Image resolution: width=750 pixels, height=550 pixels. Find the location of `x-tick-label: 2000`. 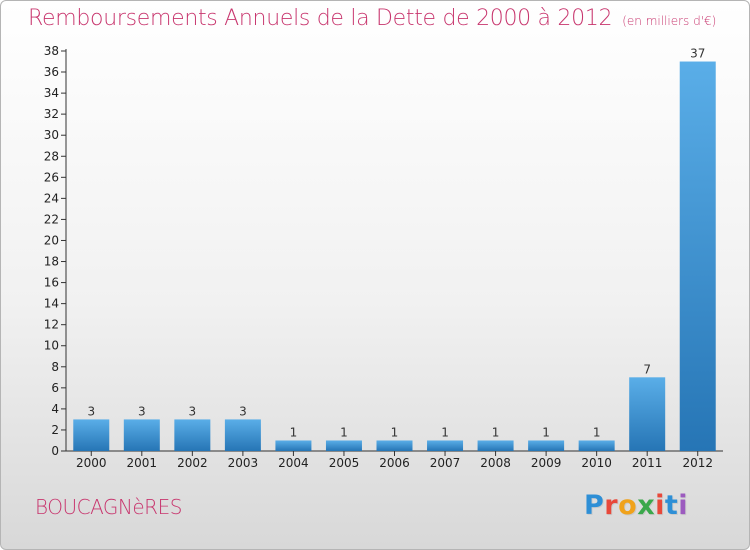

x-tick-label: 2000 is located at coordinates (91, 463).